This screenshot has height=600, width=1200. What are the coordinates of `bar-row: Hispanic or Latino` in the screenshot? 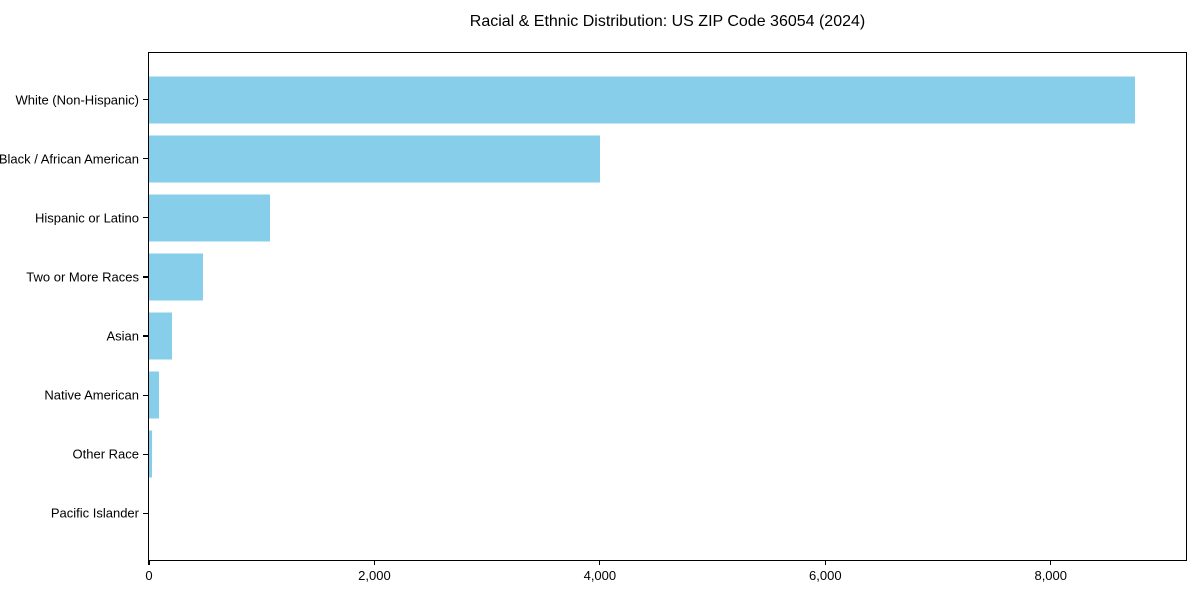 It's located at (610, 217).